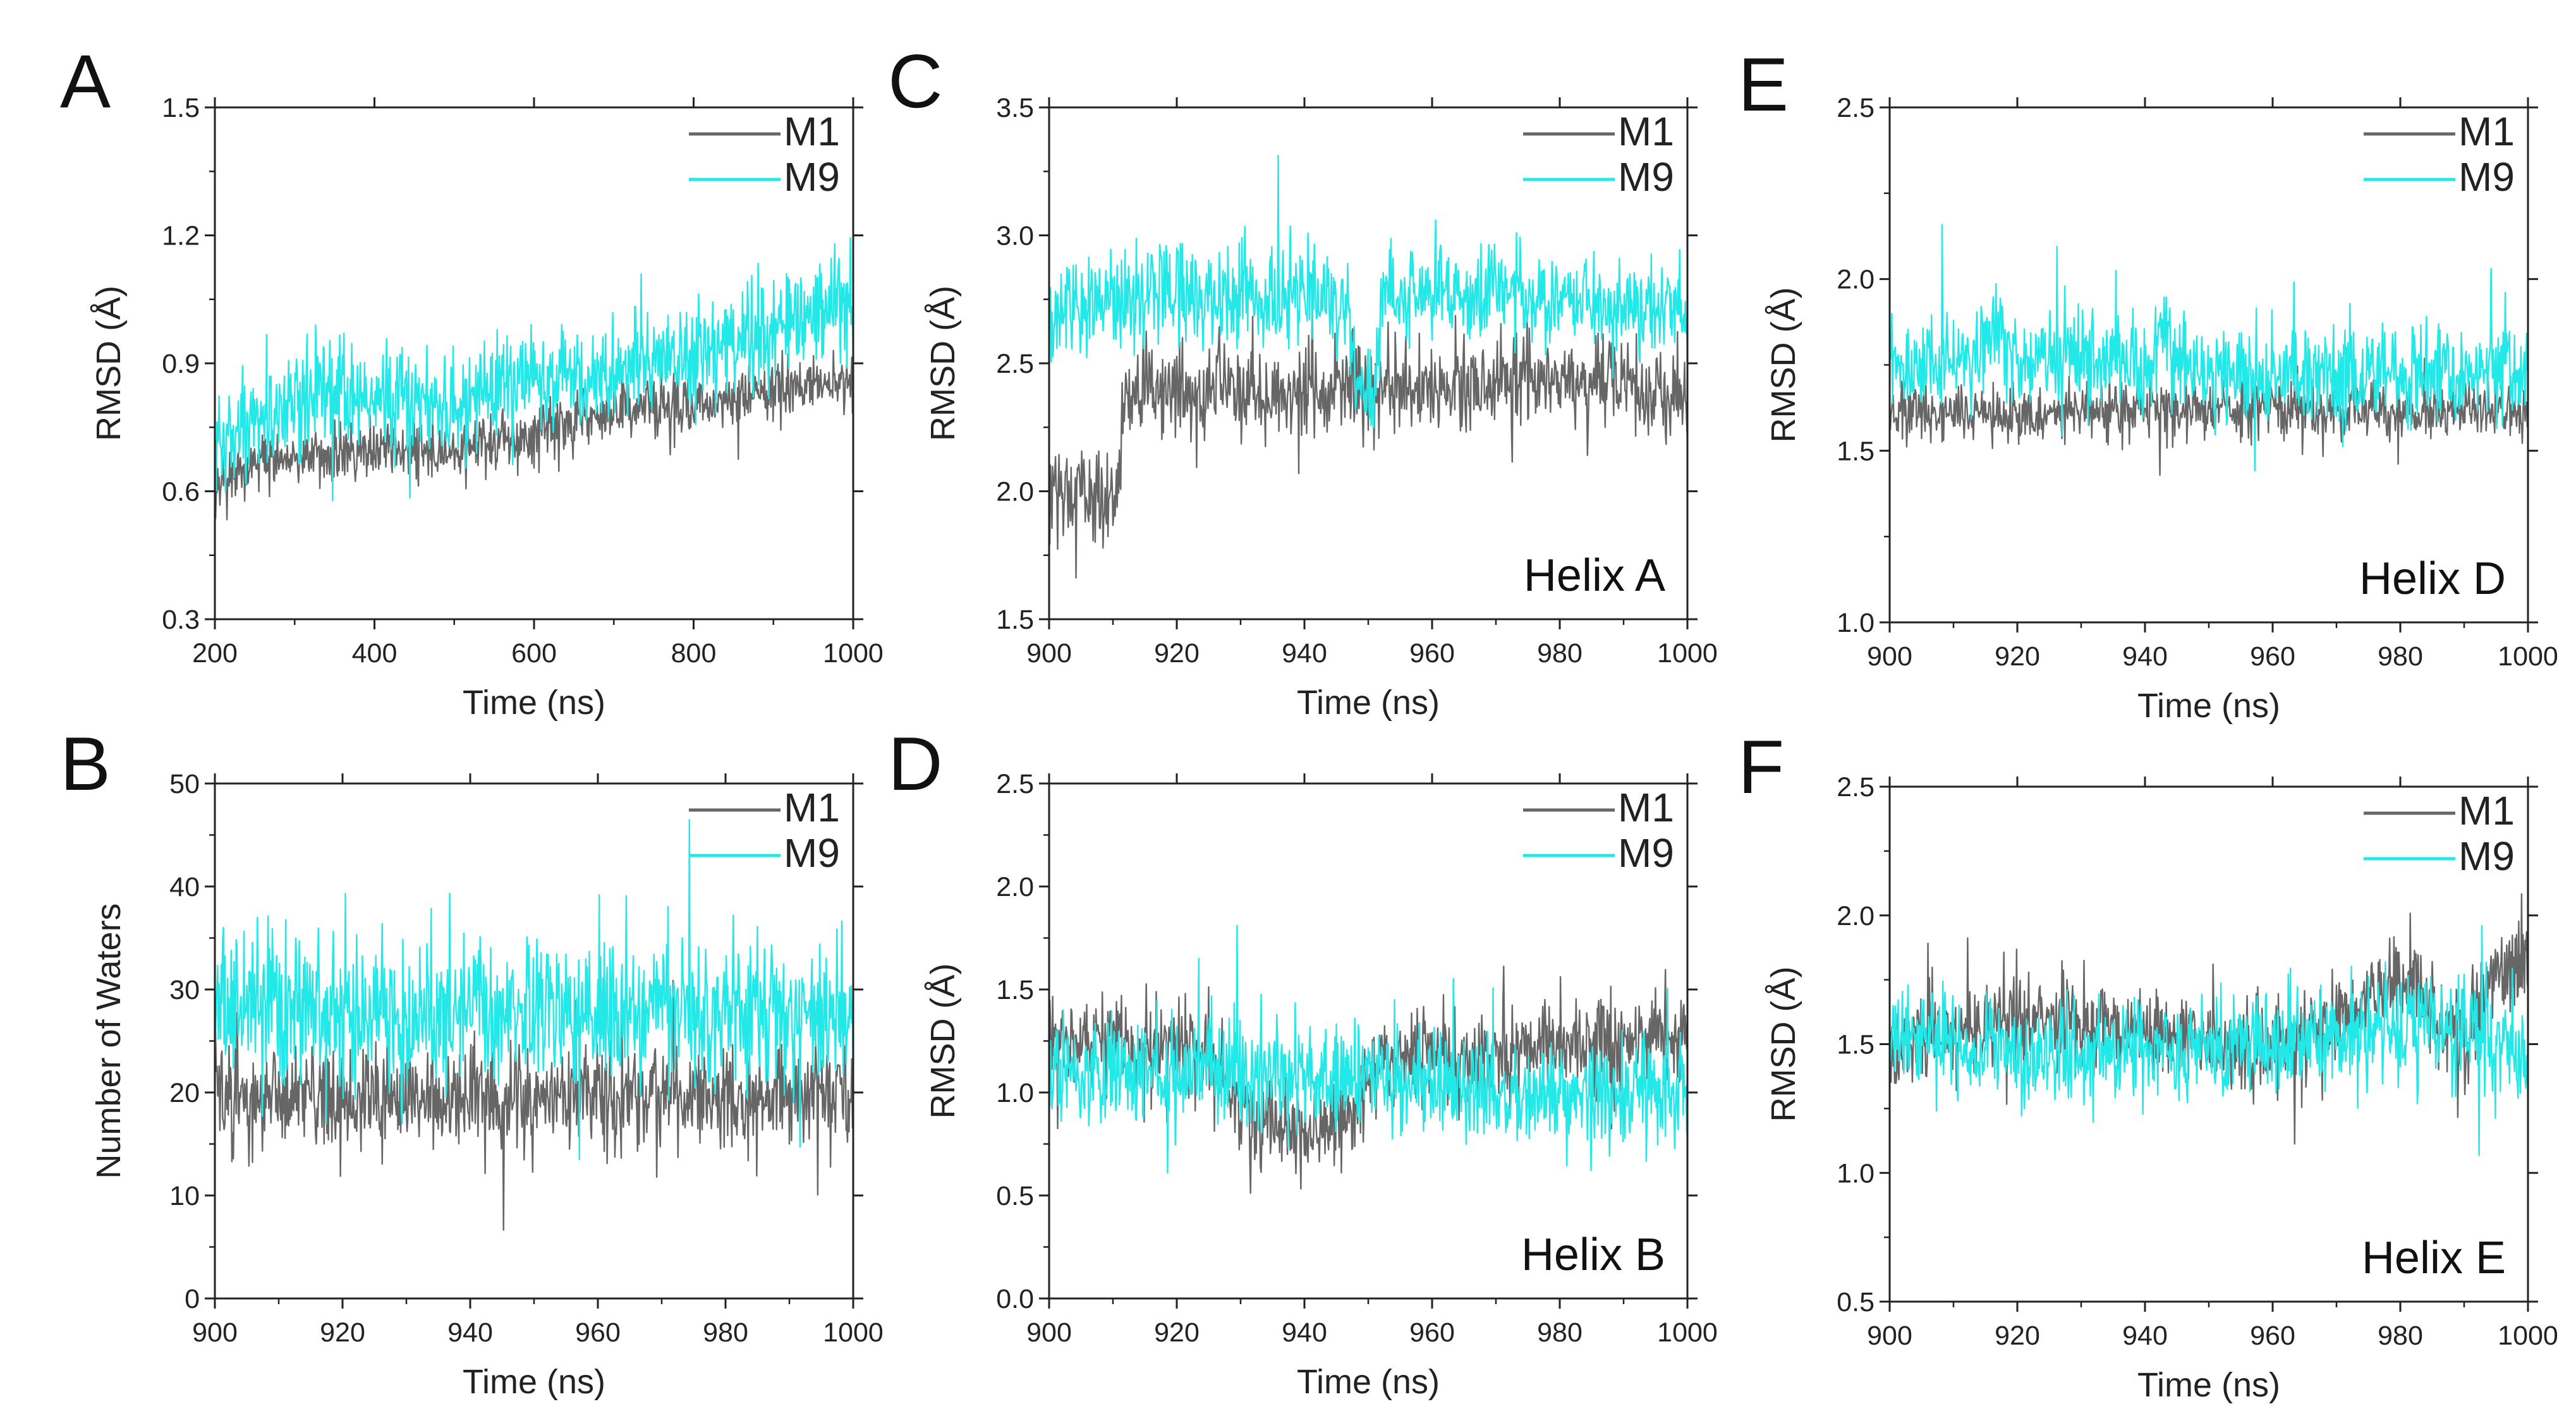 The height and width of the screenshot is (1428, 2576). I want to click on annotation-D: Helix B, so click(1593, 1255).